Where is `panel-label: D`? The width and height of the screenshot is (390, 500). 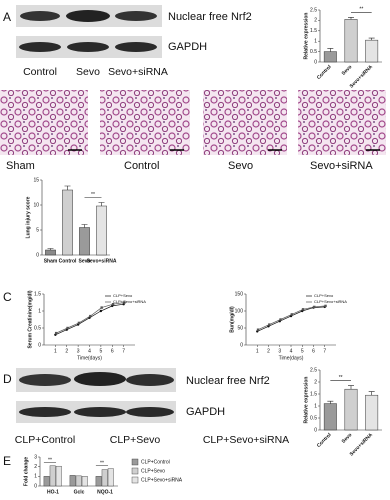 panel-label: D is located at coordinates (7, 379).